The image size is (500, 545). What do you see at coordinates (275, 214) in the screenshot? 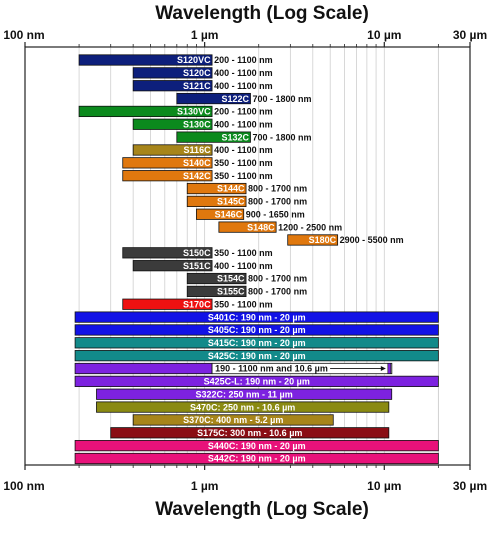
I see `bar-range-label: 900 - 1650 nm` at bounding box center [275, 214].